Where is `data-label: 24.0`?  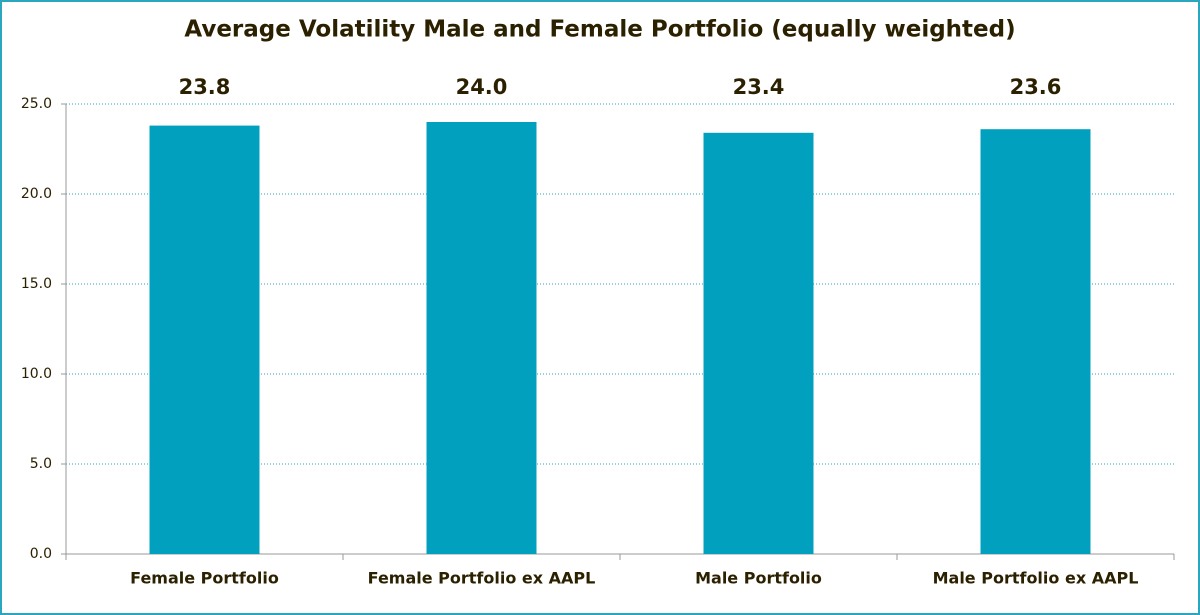
data-label: 24.0 is located at coordinates (482, 87).